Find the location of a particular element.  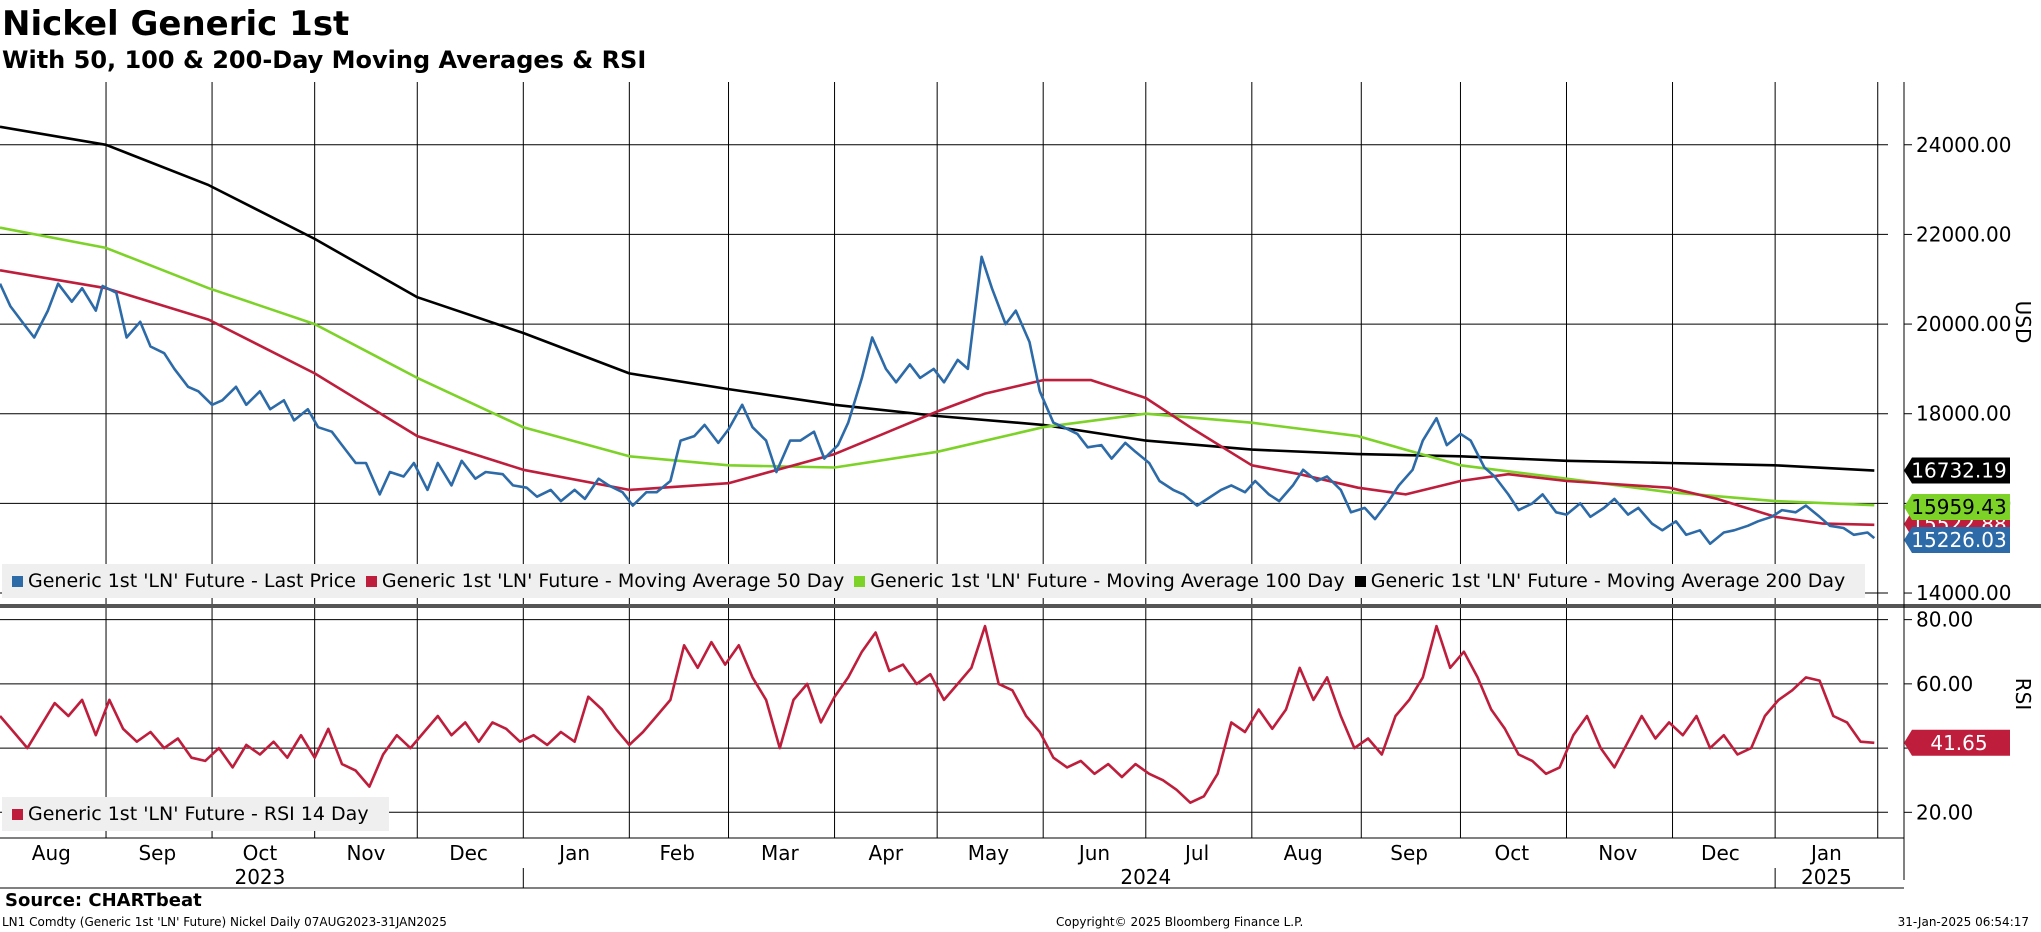

legend-label: Generic 1st 'LN' Future - RSI 14 Day is located at coordinates (198, 814).